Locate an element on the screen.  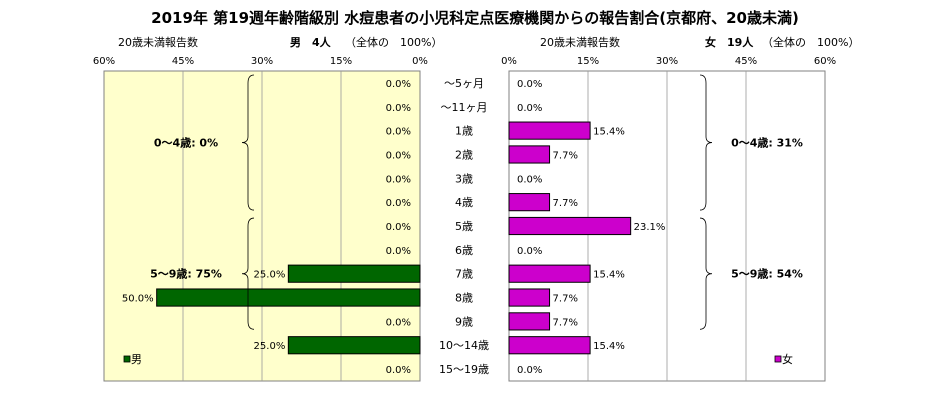
male-axis-tick: 45% is located at coordinates (183, 61).